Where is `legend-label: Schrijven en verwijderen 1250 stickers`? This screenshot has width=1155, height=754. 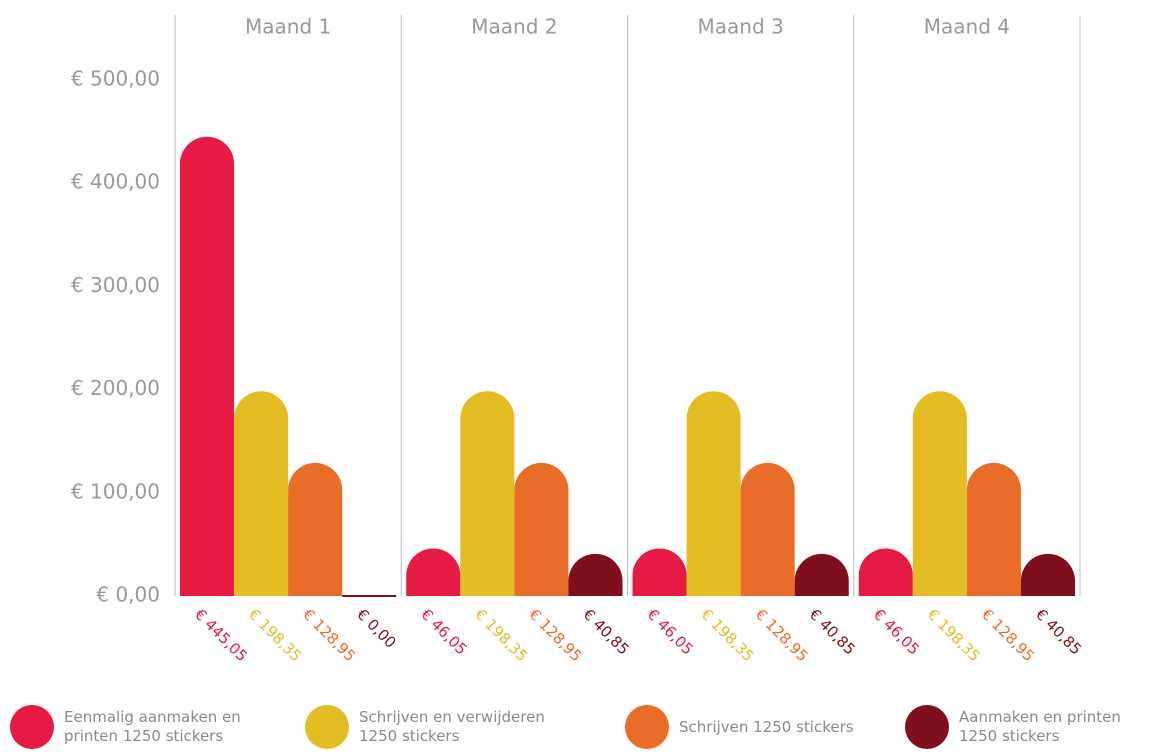
legend-label: Schrijven en verwijderen 1250 stickers is located at coordinates (452, 726).